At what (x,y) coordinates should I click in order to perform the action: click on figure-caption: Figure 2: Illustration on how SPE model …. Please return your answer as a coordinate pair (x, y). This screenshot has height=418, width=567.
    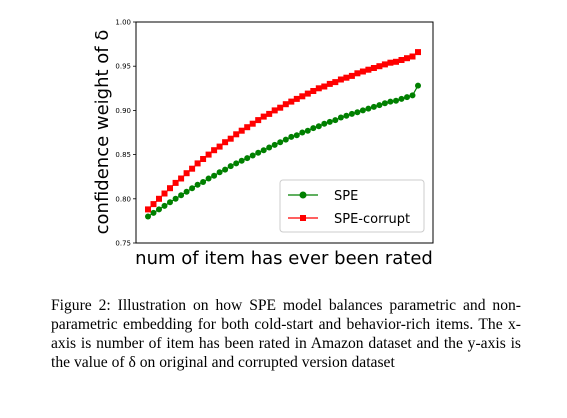
    Looking at the image, I should click on (286, 334).